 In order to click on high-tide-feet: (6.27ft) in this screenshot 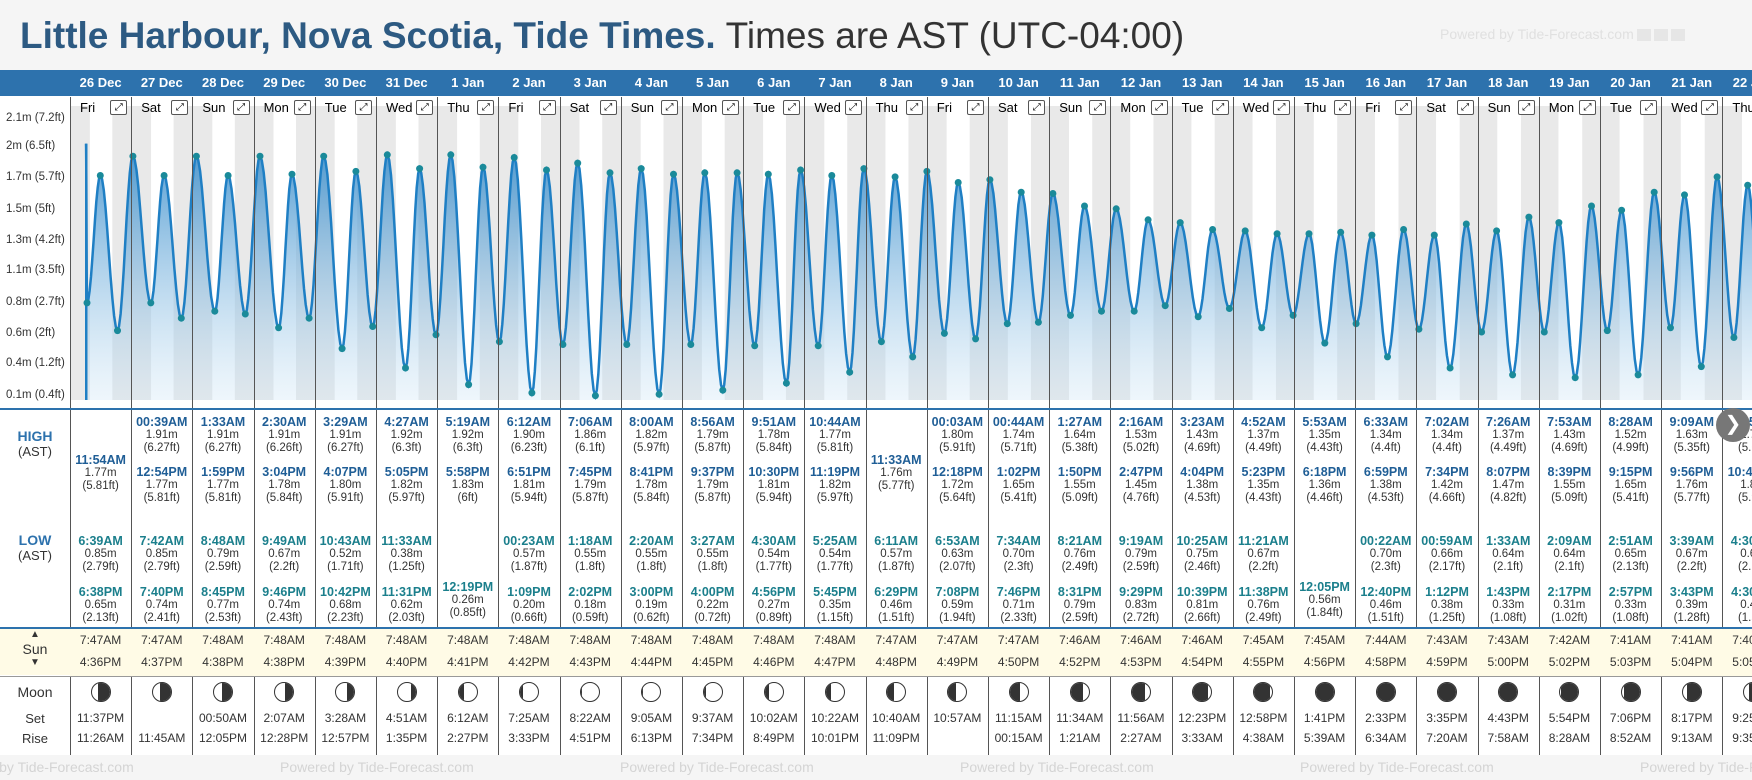, I will do `click(345, 448)`.